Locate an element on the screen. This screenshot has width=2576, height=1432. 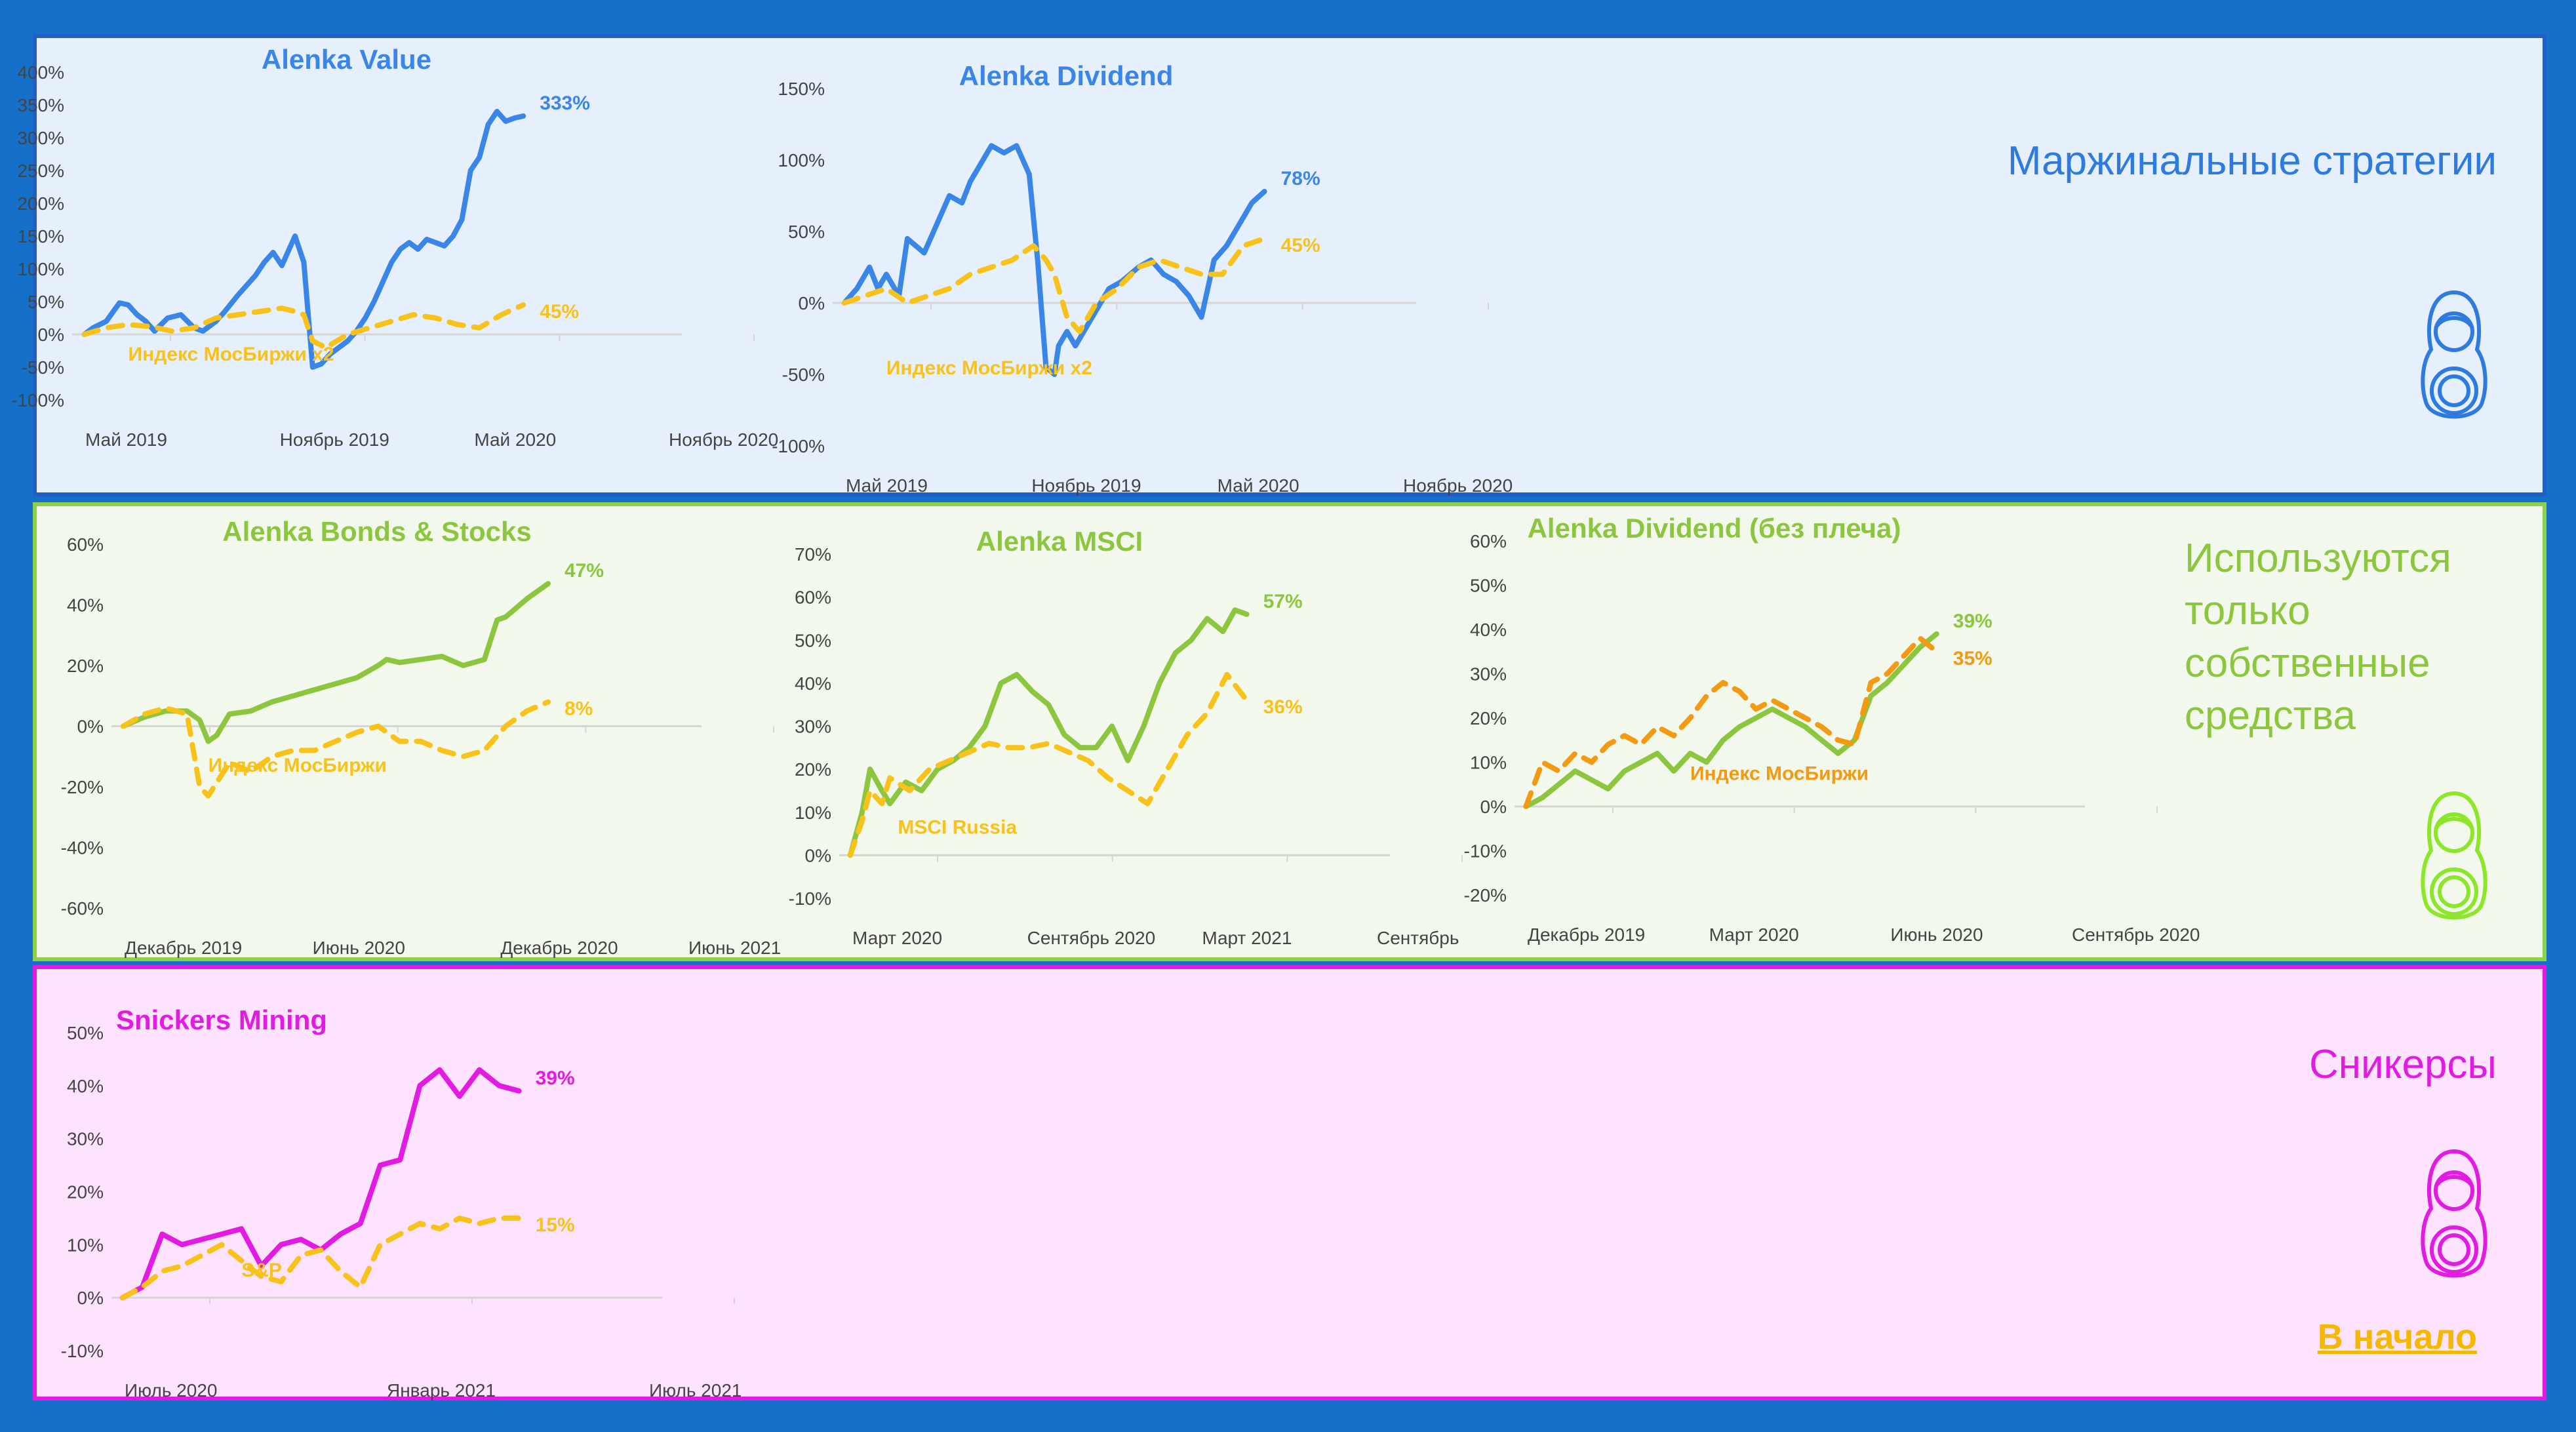
chart-title: Alenka Dividend is located at coordinates (1066, 75).